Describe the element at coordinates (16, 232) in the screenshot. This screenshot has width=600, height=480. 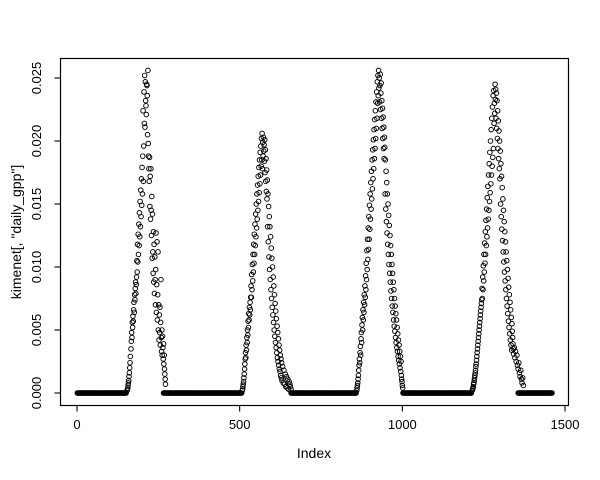
I see `y-axis-title: kimenet[, "daily_gpp"]` at that location.